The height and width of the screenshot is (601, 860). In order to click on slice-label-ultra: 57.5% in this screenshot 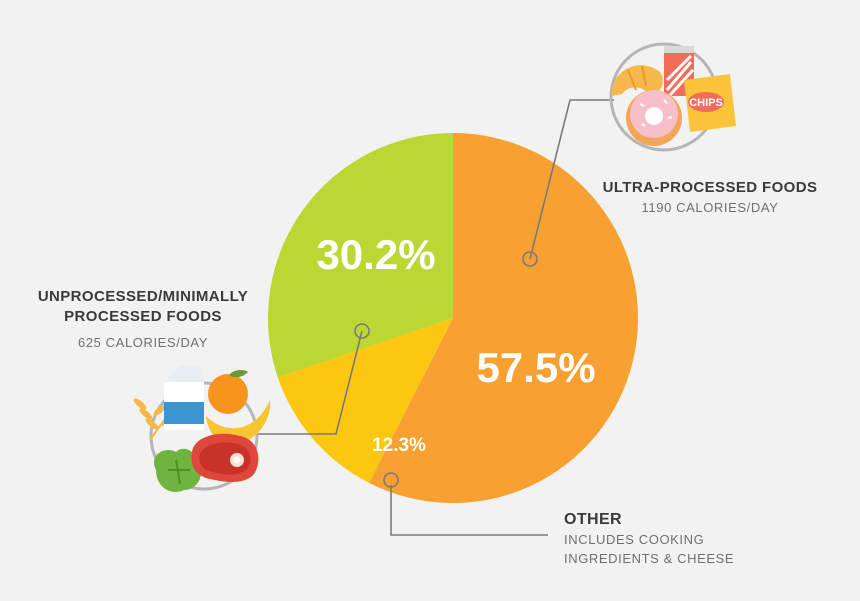, I will do `click(535, 367)`.